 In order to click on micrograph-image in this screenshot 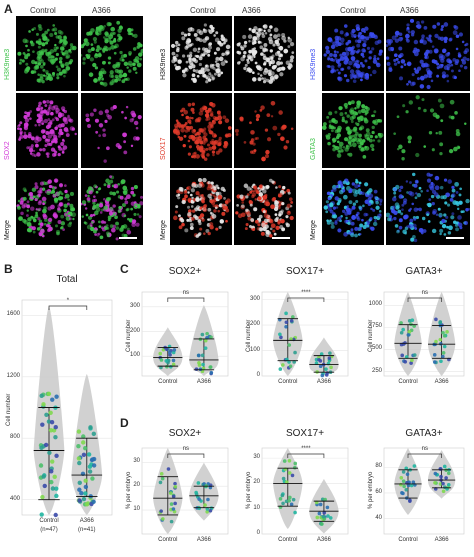, I will do `click(202, 131)`.